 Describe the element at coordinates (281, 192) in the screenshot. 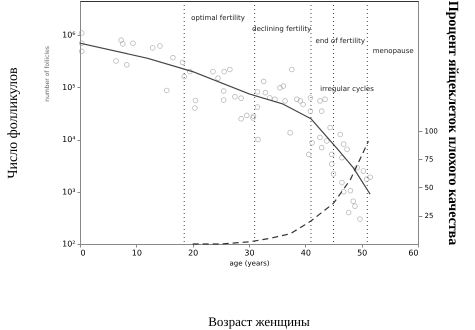

I see `line-series` at that location.